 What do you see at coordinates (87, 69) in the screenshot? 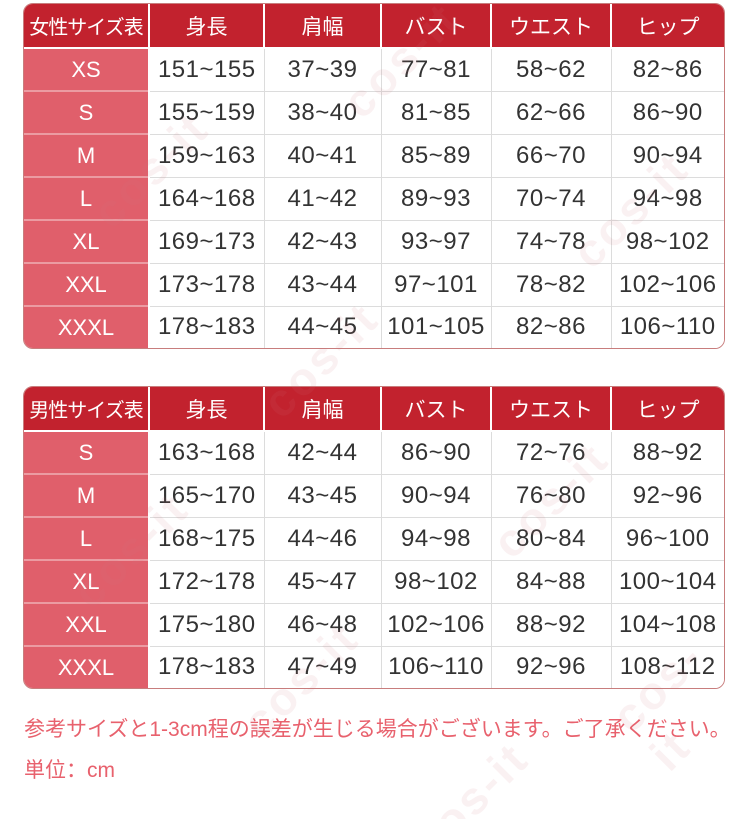
I see `row-size-label: XS` at bounding box center [87, 69].